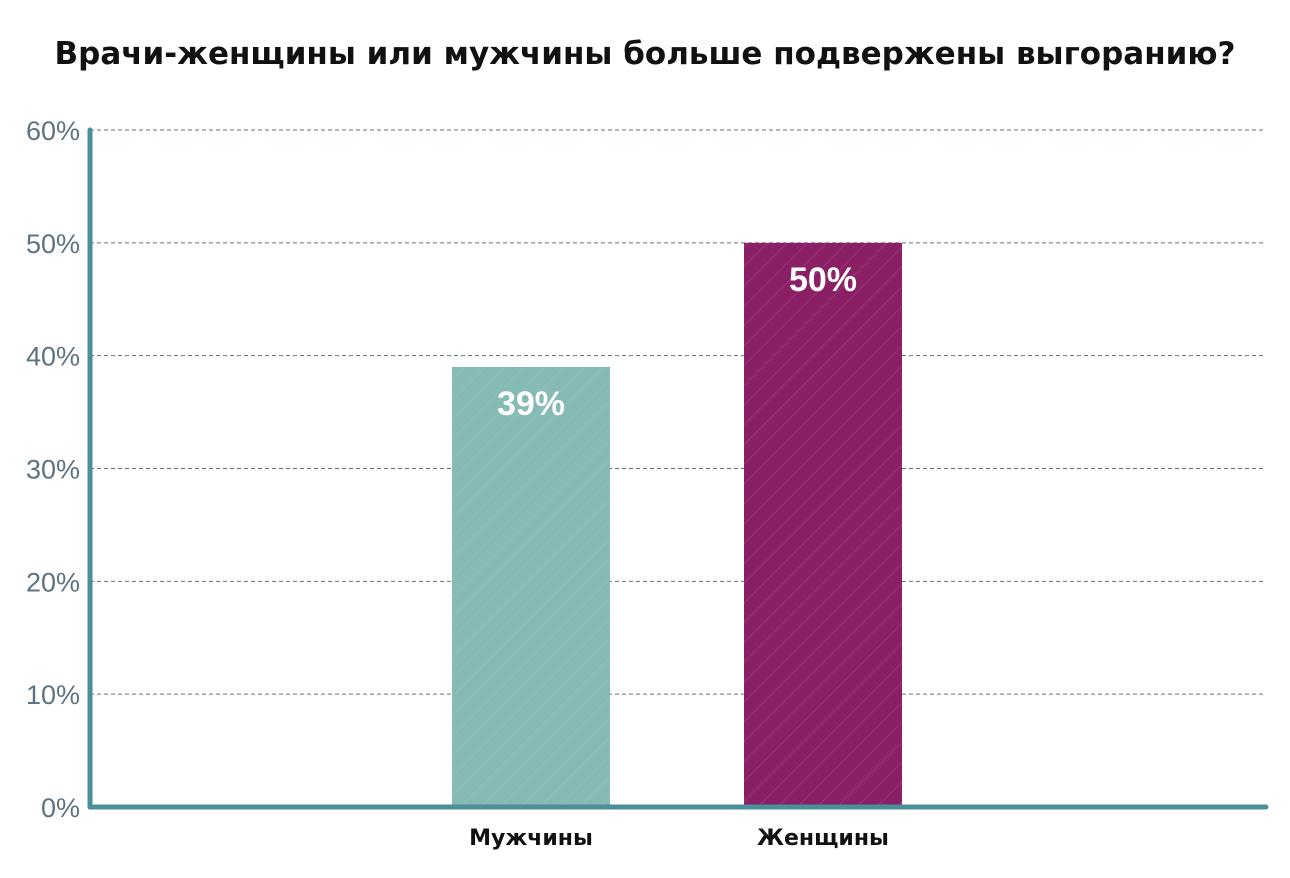  I want to click on data-label-2: 50%, so click(823, 280).